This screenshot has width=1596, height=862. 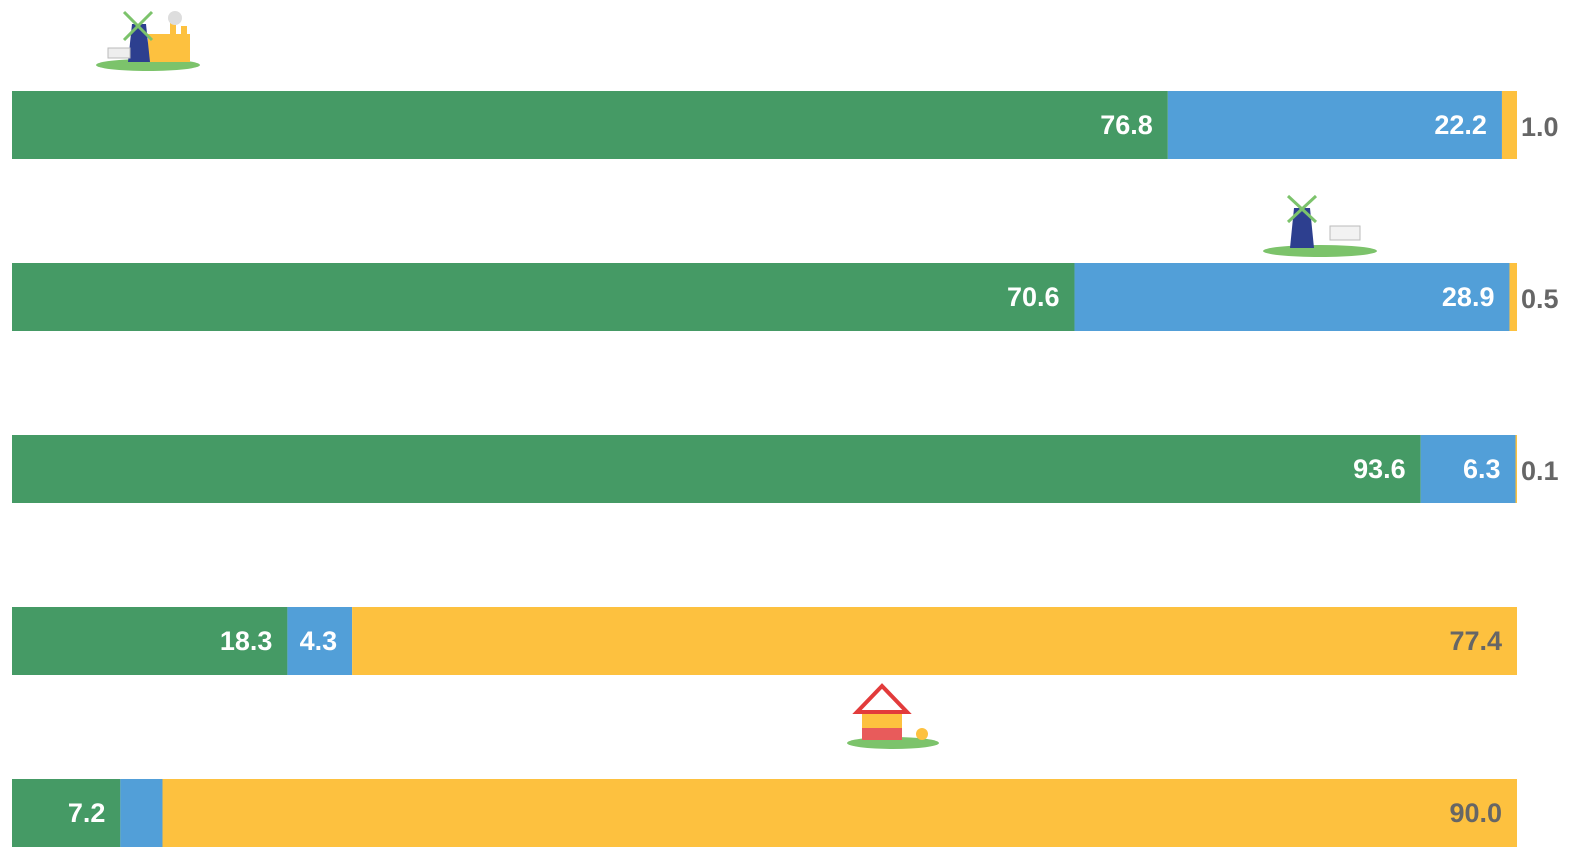 I want to click on value-label: 0.1, so click(x=1540, y=471).